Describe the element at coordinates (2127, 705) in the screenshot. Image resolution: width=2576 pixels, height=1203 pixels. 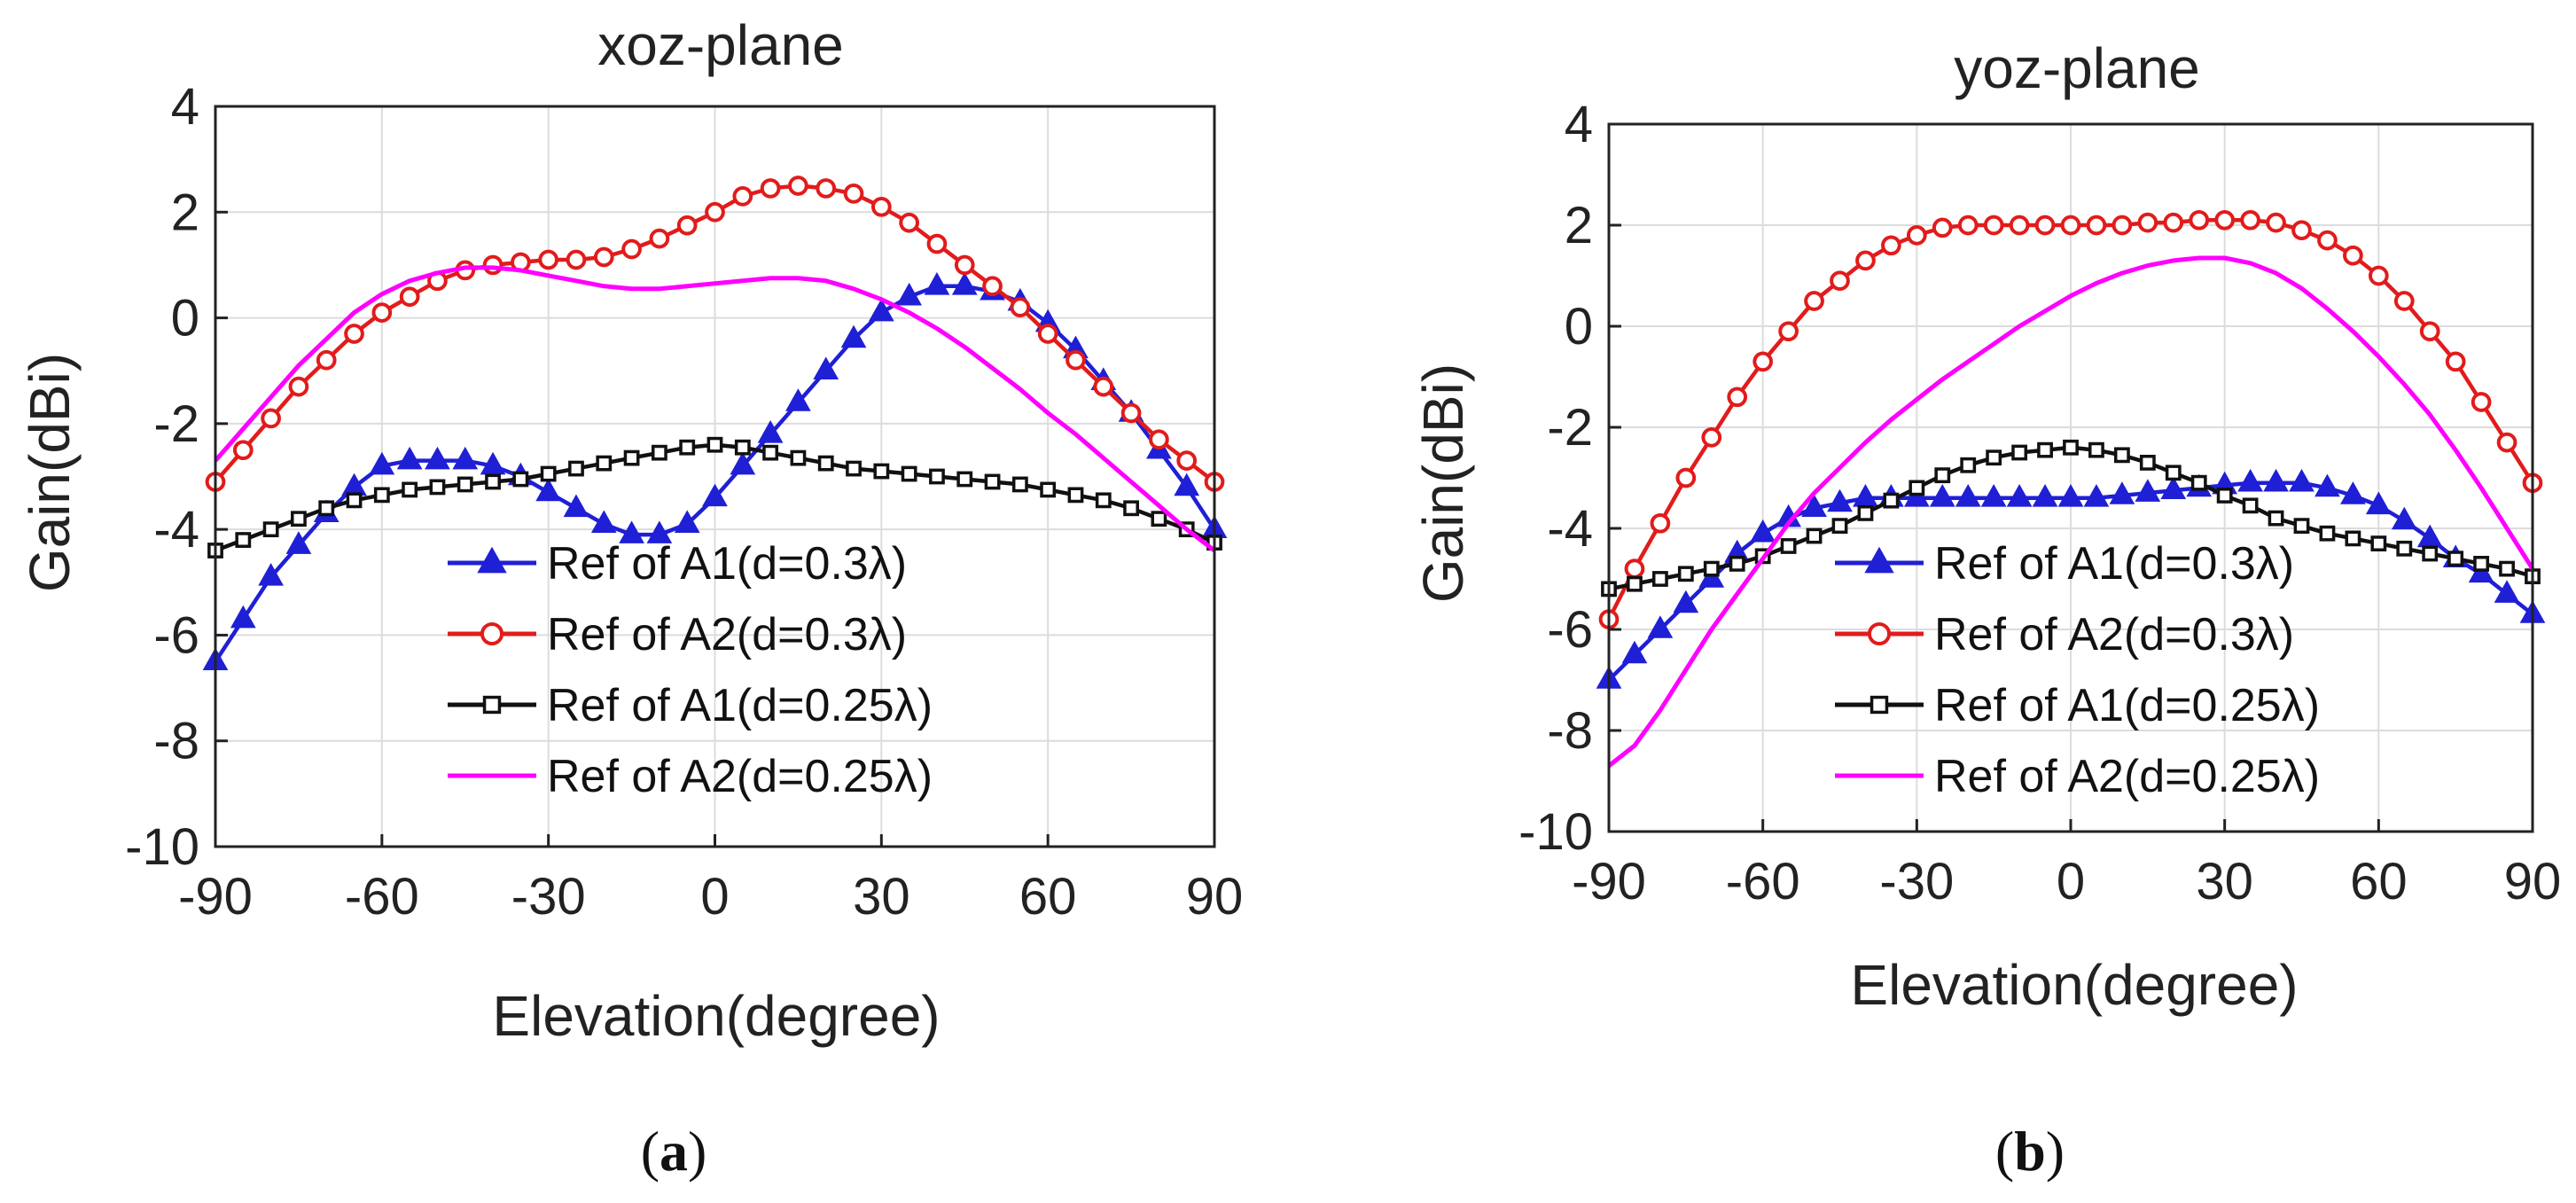
I see `legend-label: Ref of A1(d=0.25λ)` at that location.